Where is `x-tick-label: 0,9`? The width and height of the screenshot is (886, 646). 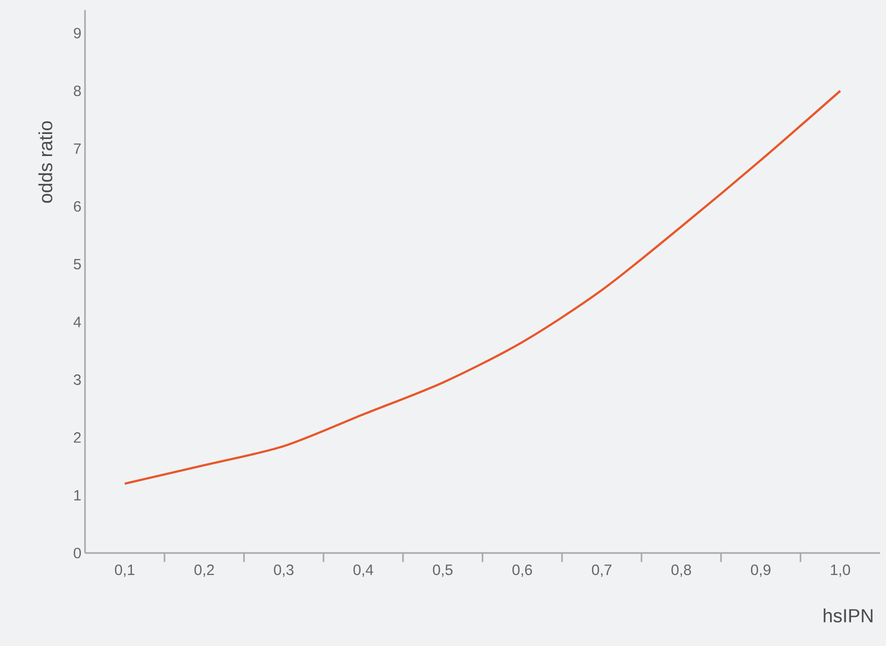
x-tick-label: 0,9 is located at coordinates (760, 570).